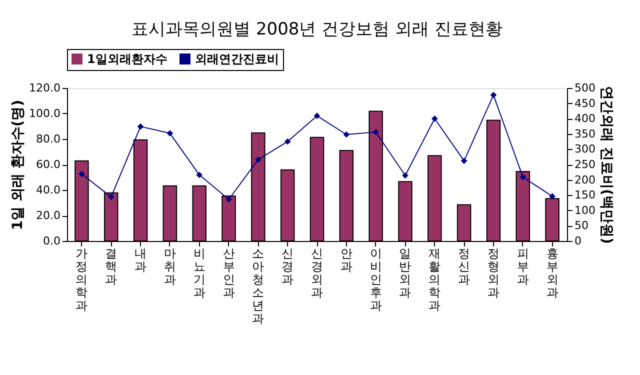 The height and width of the screenshot is (375, 640). What do you see at coordinates (585, 179) in the screenshot?
I see `y2-tick-label: 200` at bounding box center [585, 179].